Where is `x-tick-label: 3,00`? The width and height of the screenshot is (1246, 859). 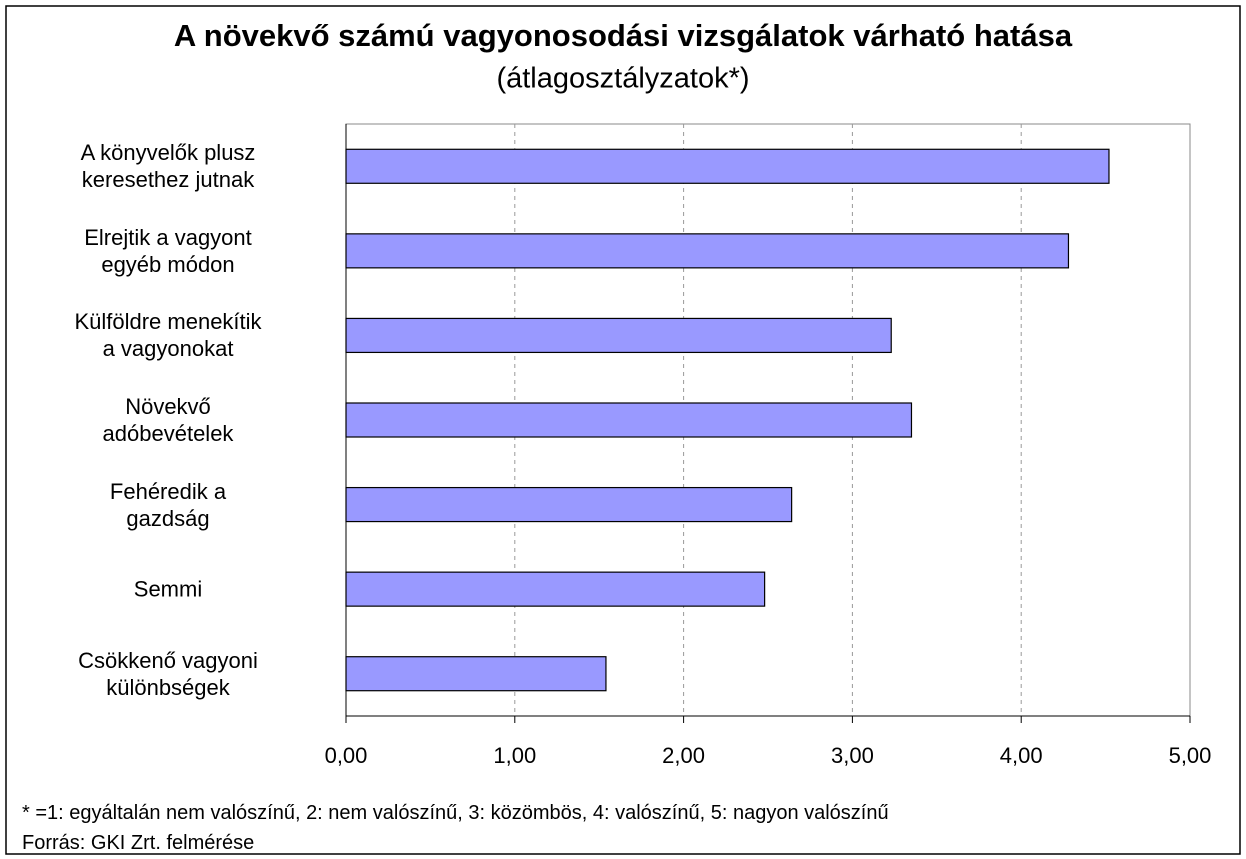
x-tick-label: 3,00 is located at coordinates (852, 755).